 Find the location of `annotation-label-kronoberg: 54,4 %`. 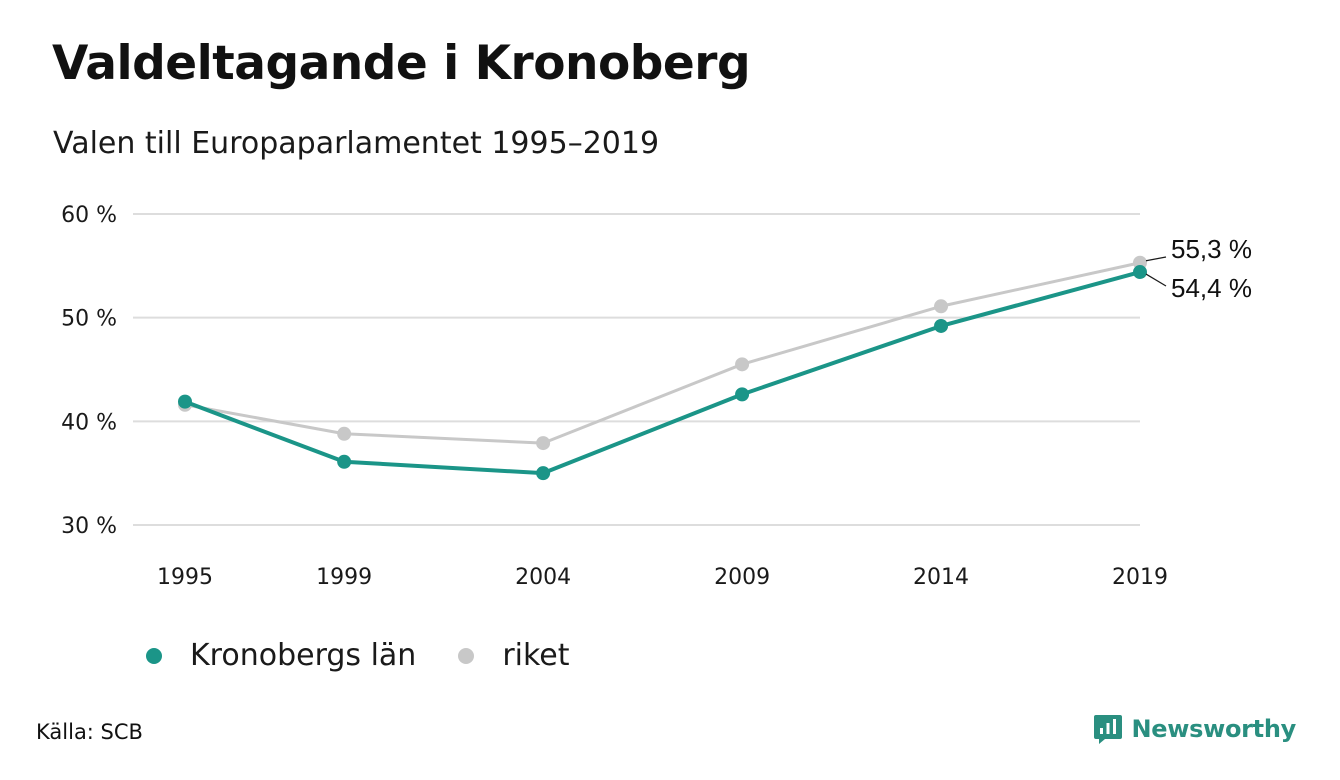

annotation-label-kronoberg: 54,4 % is located at coordinates (1211, 288).